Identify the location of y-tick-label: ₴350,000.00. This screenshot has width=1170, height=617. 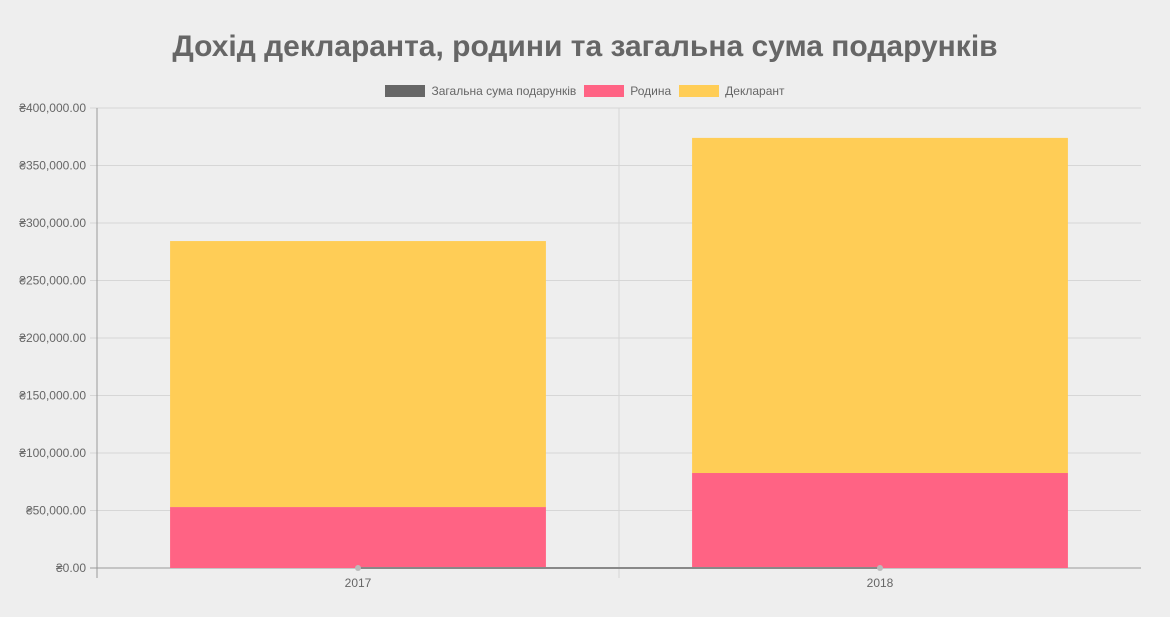
(52, 166).